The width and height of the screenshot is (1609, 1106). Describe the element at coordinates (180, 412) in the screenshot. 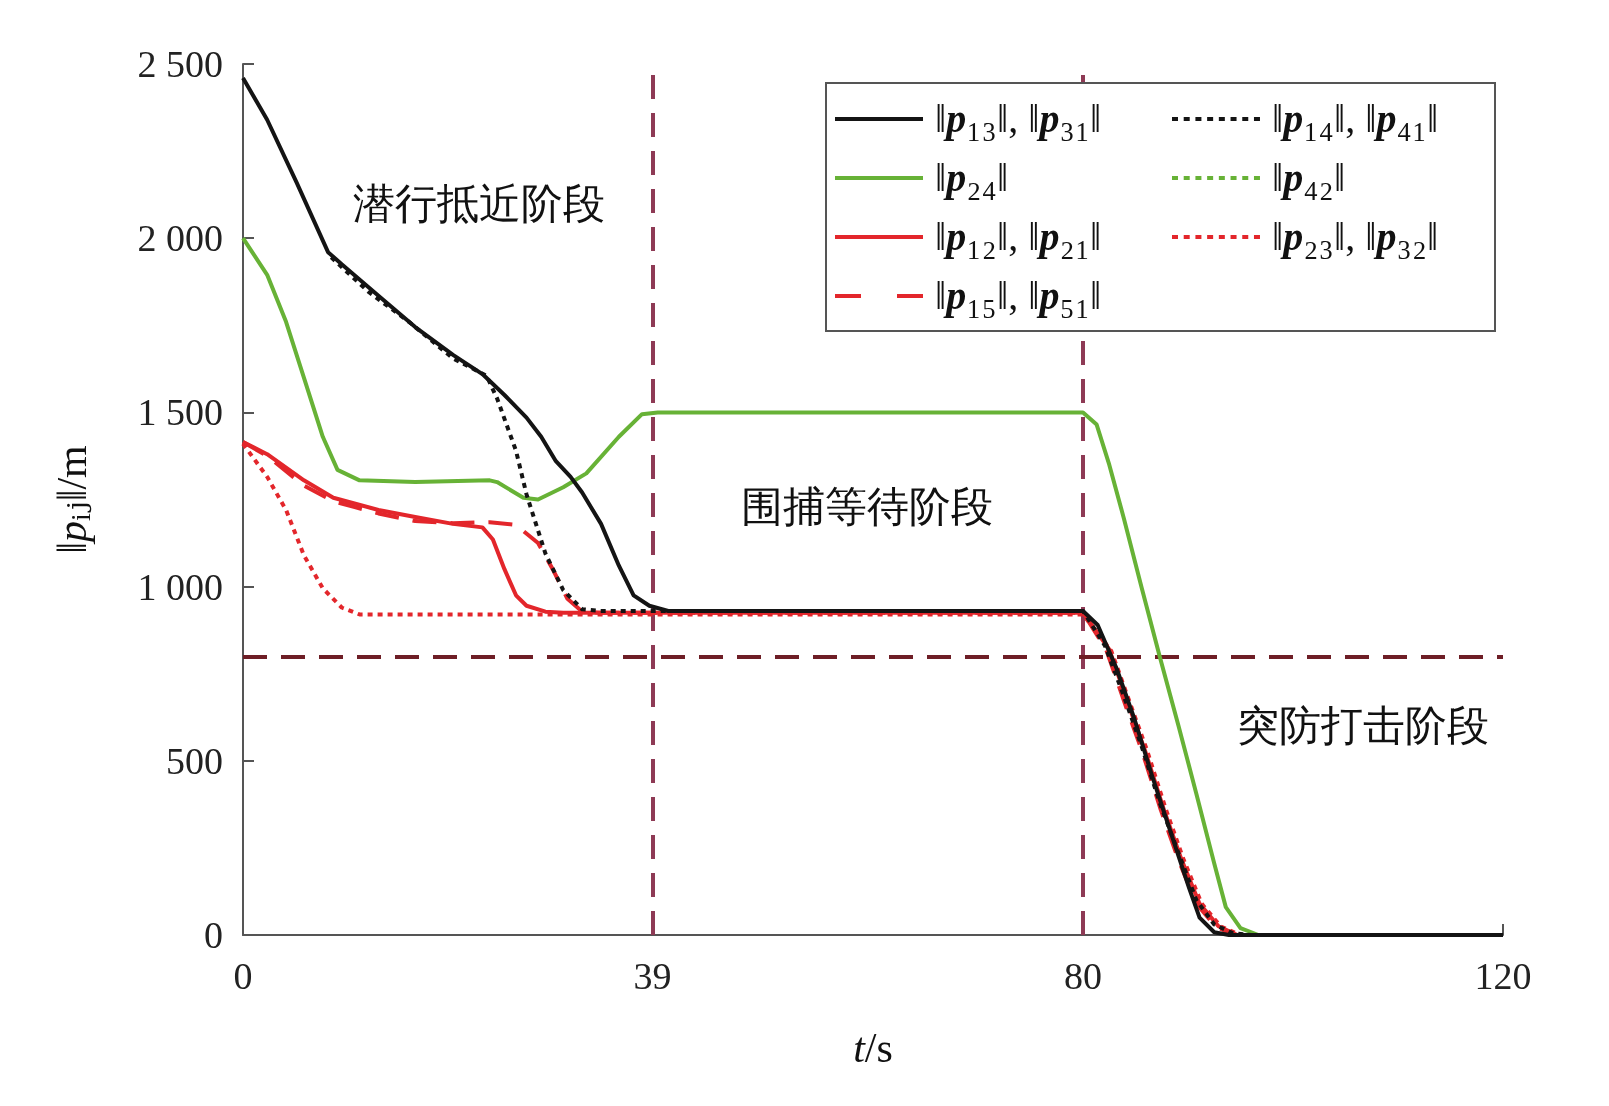

I see `y-tick-label: 1 500` at that location.